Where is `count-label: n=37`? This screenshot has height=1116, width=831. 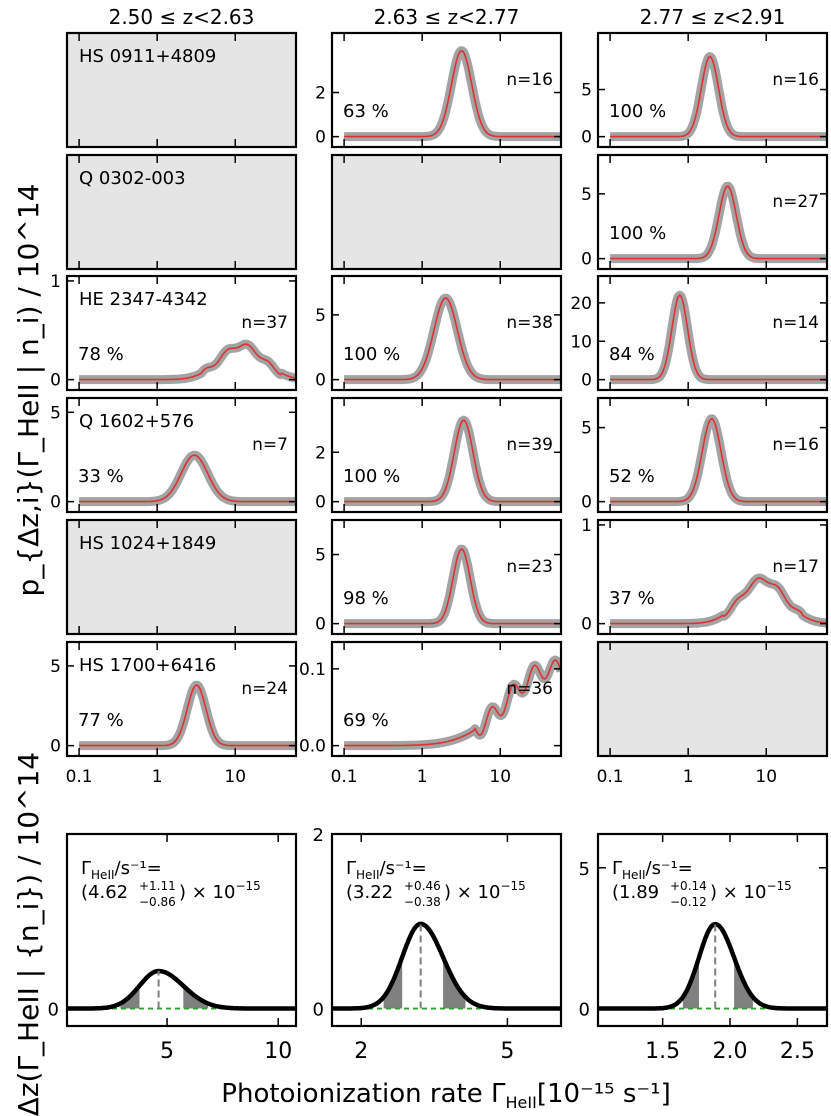
count-label: n=37 is located at coordinates (264, 323).